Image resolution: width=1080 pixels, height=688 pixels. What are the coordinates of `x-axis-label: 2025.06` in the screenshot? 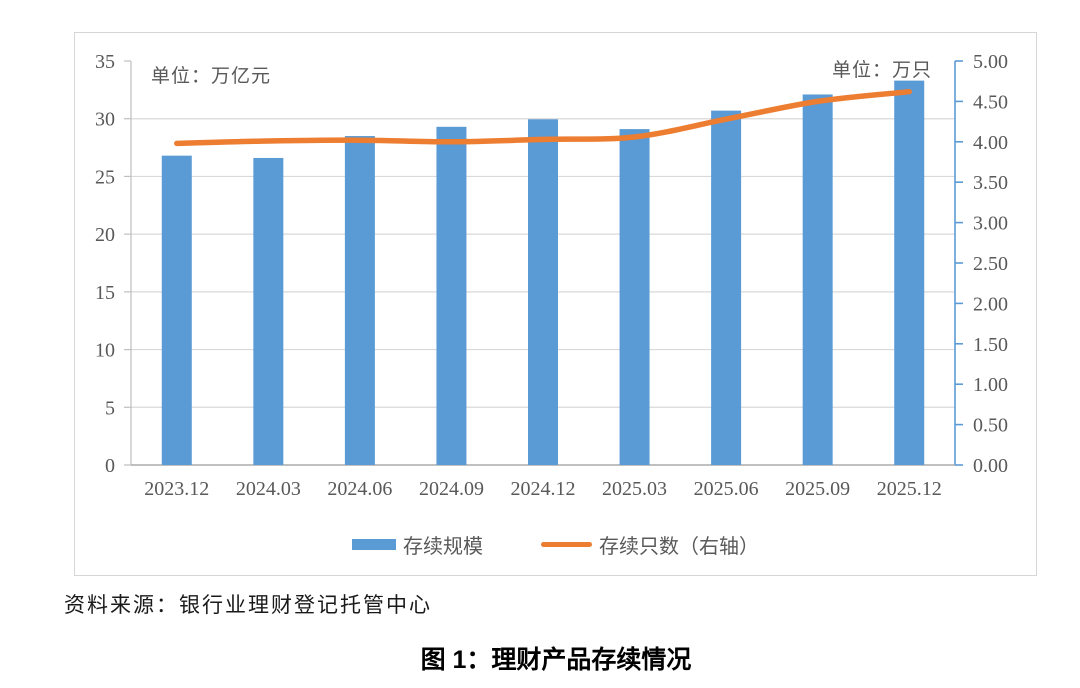 It's located at (726, 489).